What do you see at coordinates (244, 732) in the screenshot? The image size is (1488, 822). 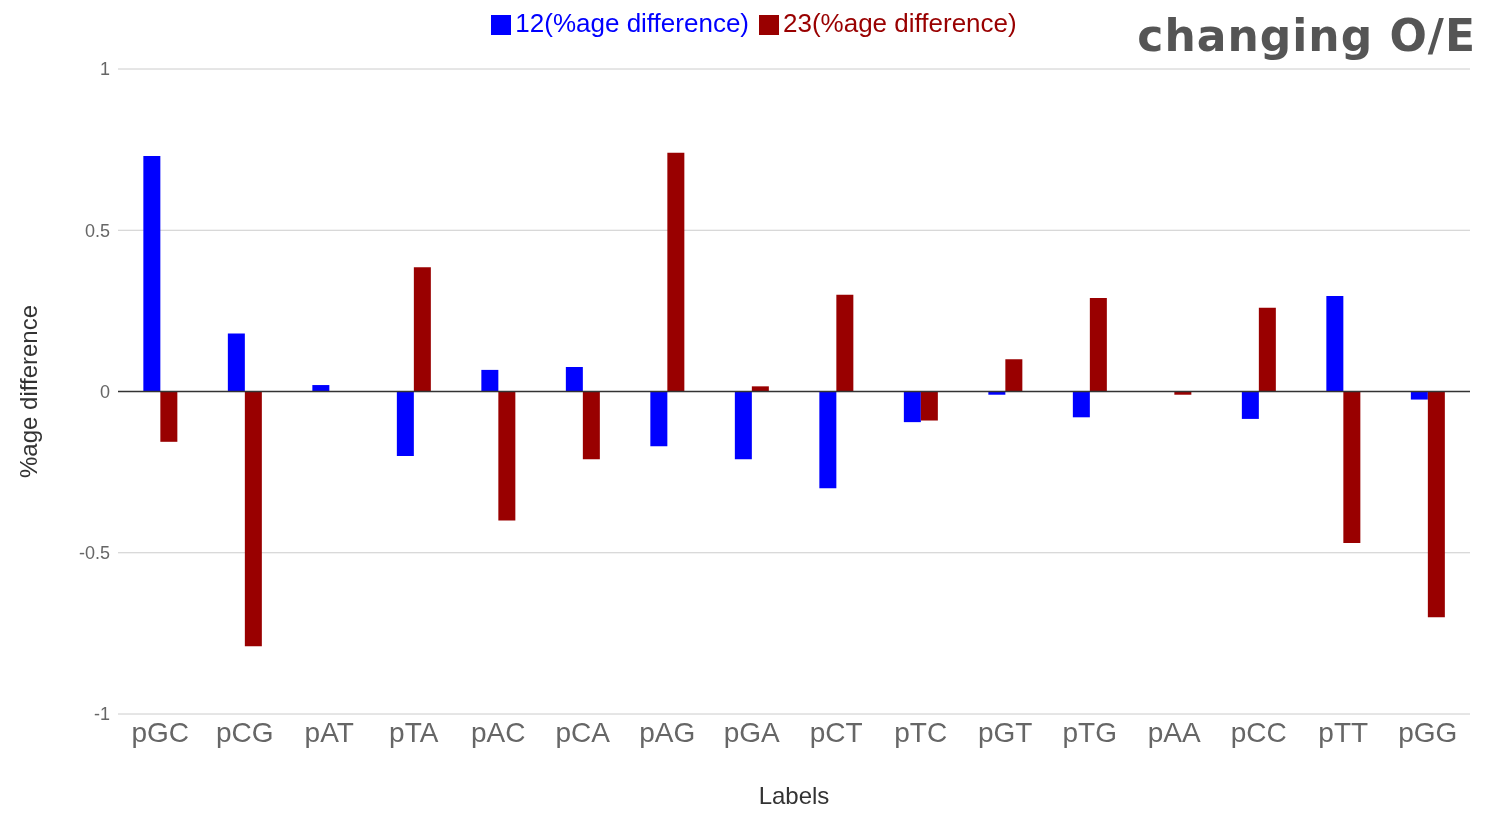 I see `x-tick-label: pCG` at bounding box center [244, 732].